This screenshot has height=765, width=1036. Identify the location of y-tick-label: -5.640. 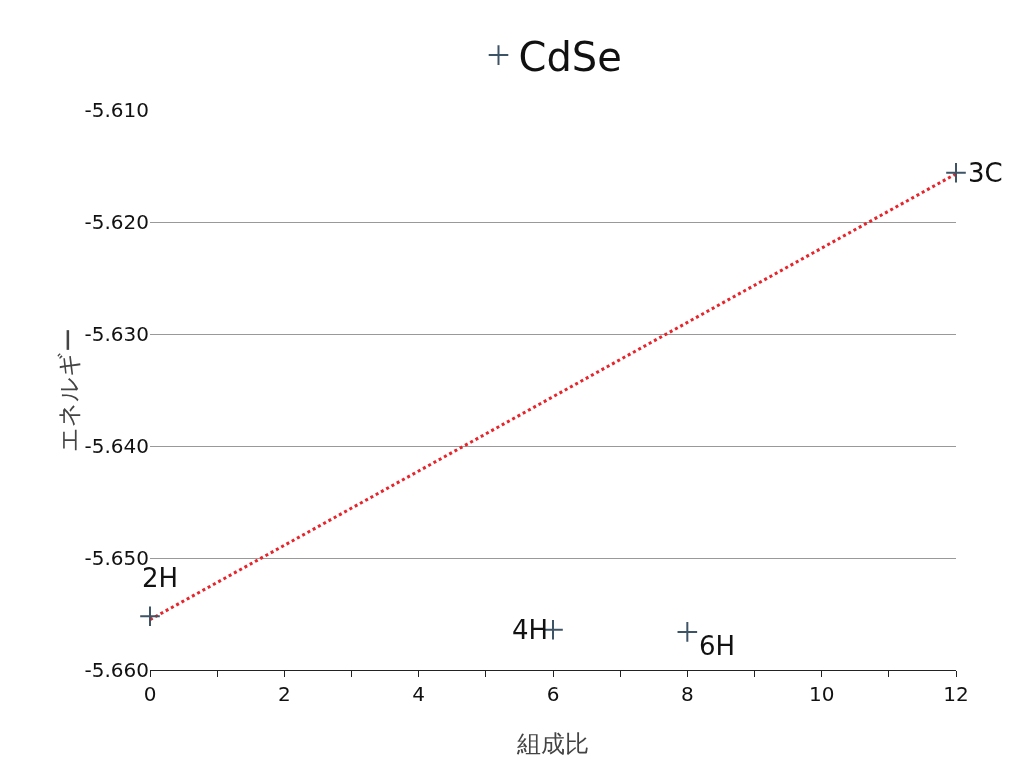
(116, 446).